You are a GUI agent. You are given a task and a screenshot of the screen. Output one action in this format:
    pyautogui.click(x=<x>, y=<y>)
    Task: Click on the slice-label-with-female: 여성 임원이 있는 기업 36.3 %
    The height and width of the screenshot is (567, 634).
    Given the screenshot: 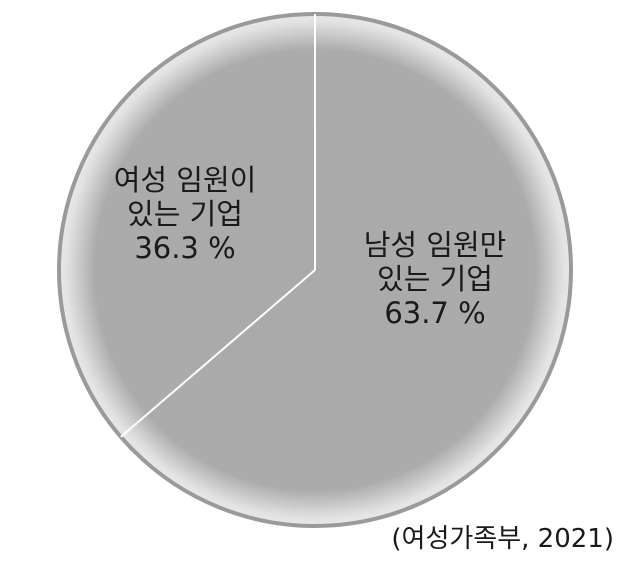 What is the action you would take?
    pyautogui.click(x=185, y=214)
    